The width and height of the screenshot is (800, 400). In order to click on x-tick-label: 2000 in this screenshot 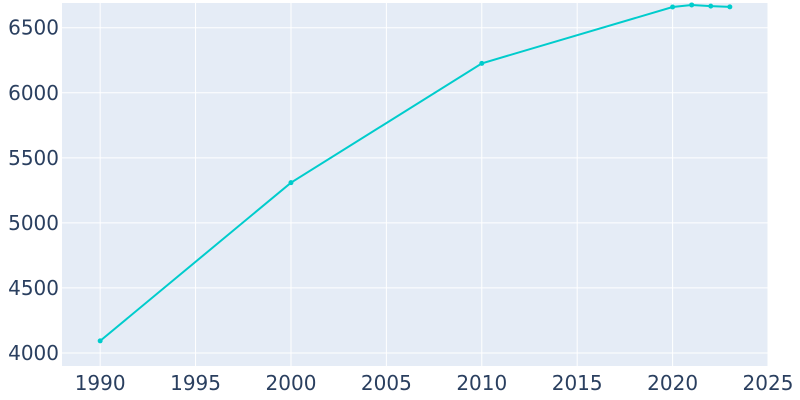, I will do `click(291, 383)`.